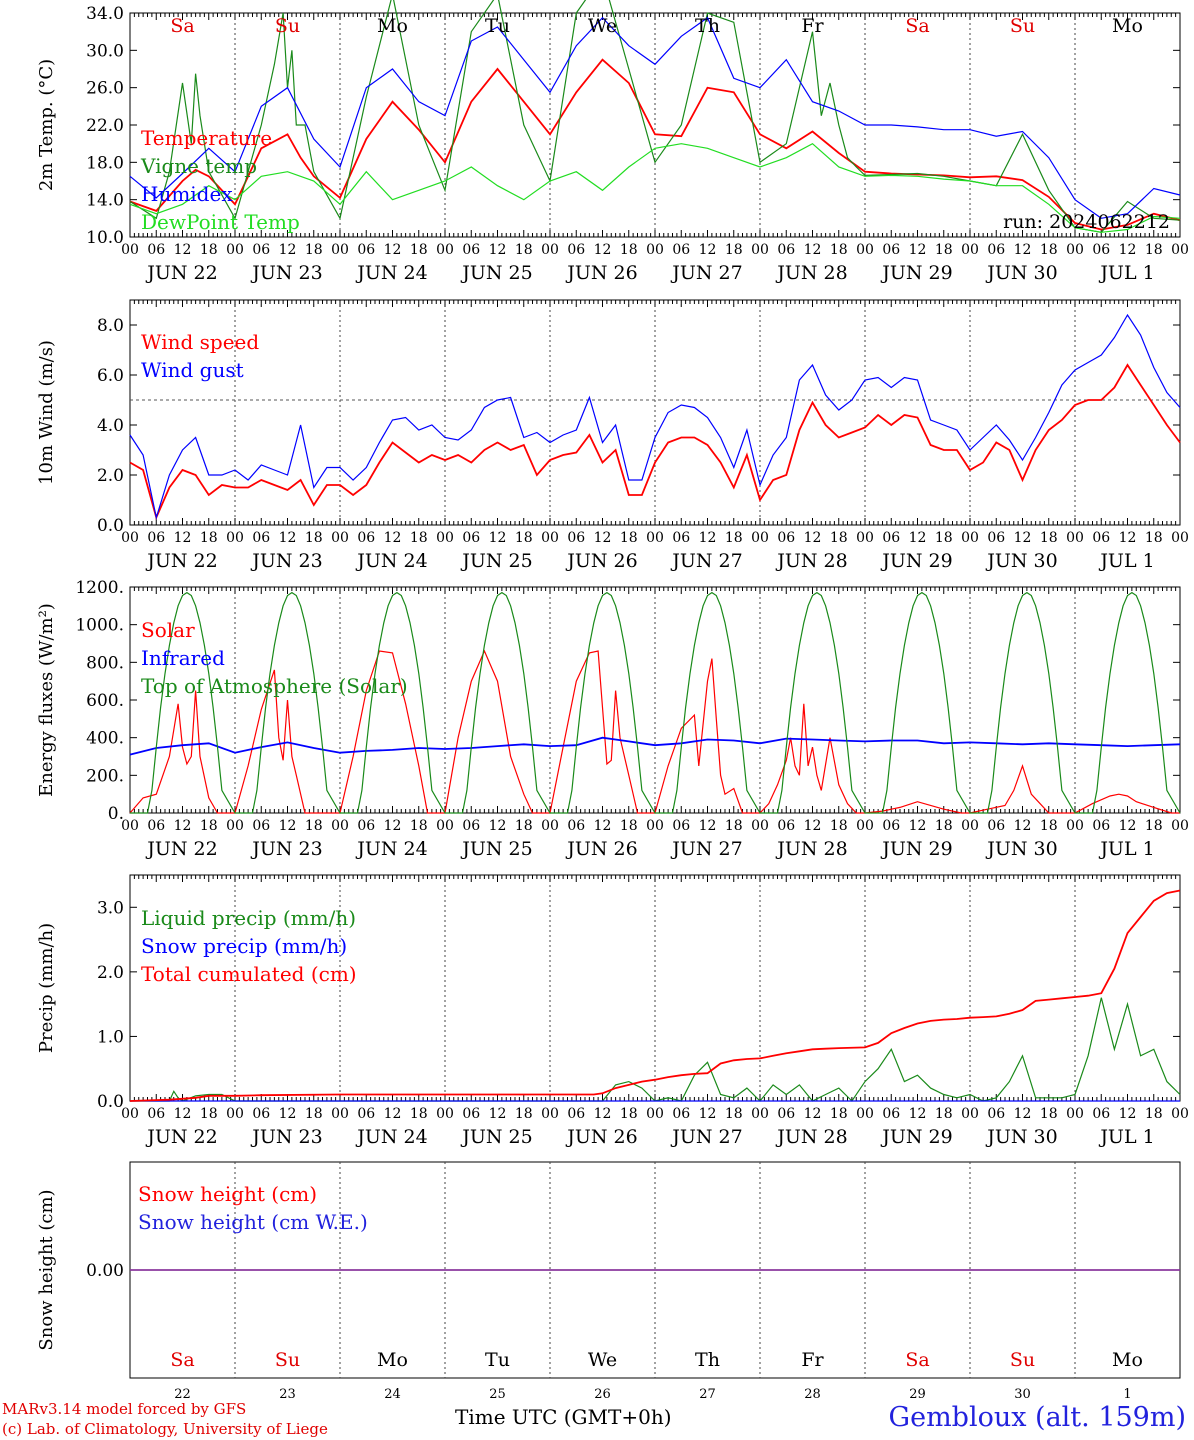  What do you see at coordinates (497, 1394) in the screenshot?
I see `day-number: 25` at bounding box center [497, 1394].